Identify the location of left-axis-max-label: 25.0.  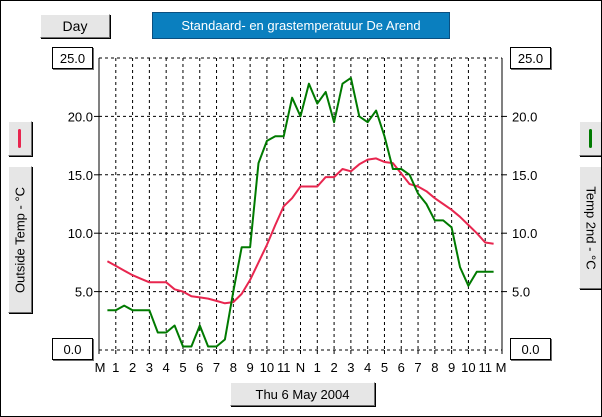
(72, 58).